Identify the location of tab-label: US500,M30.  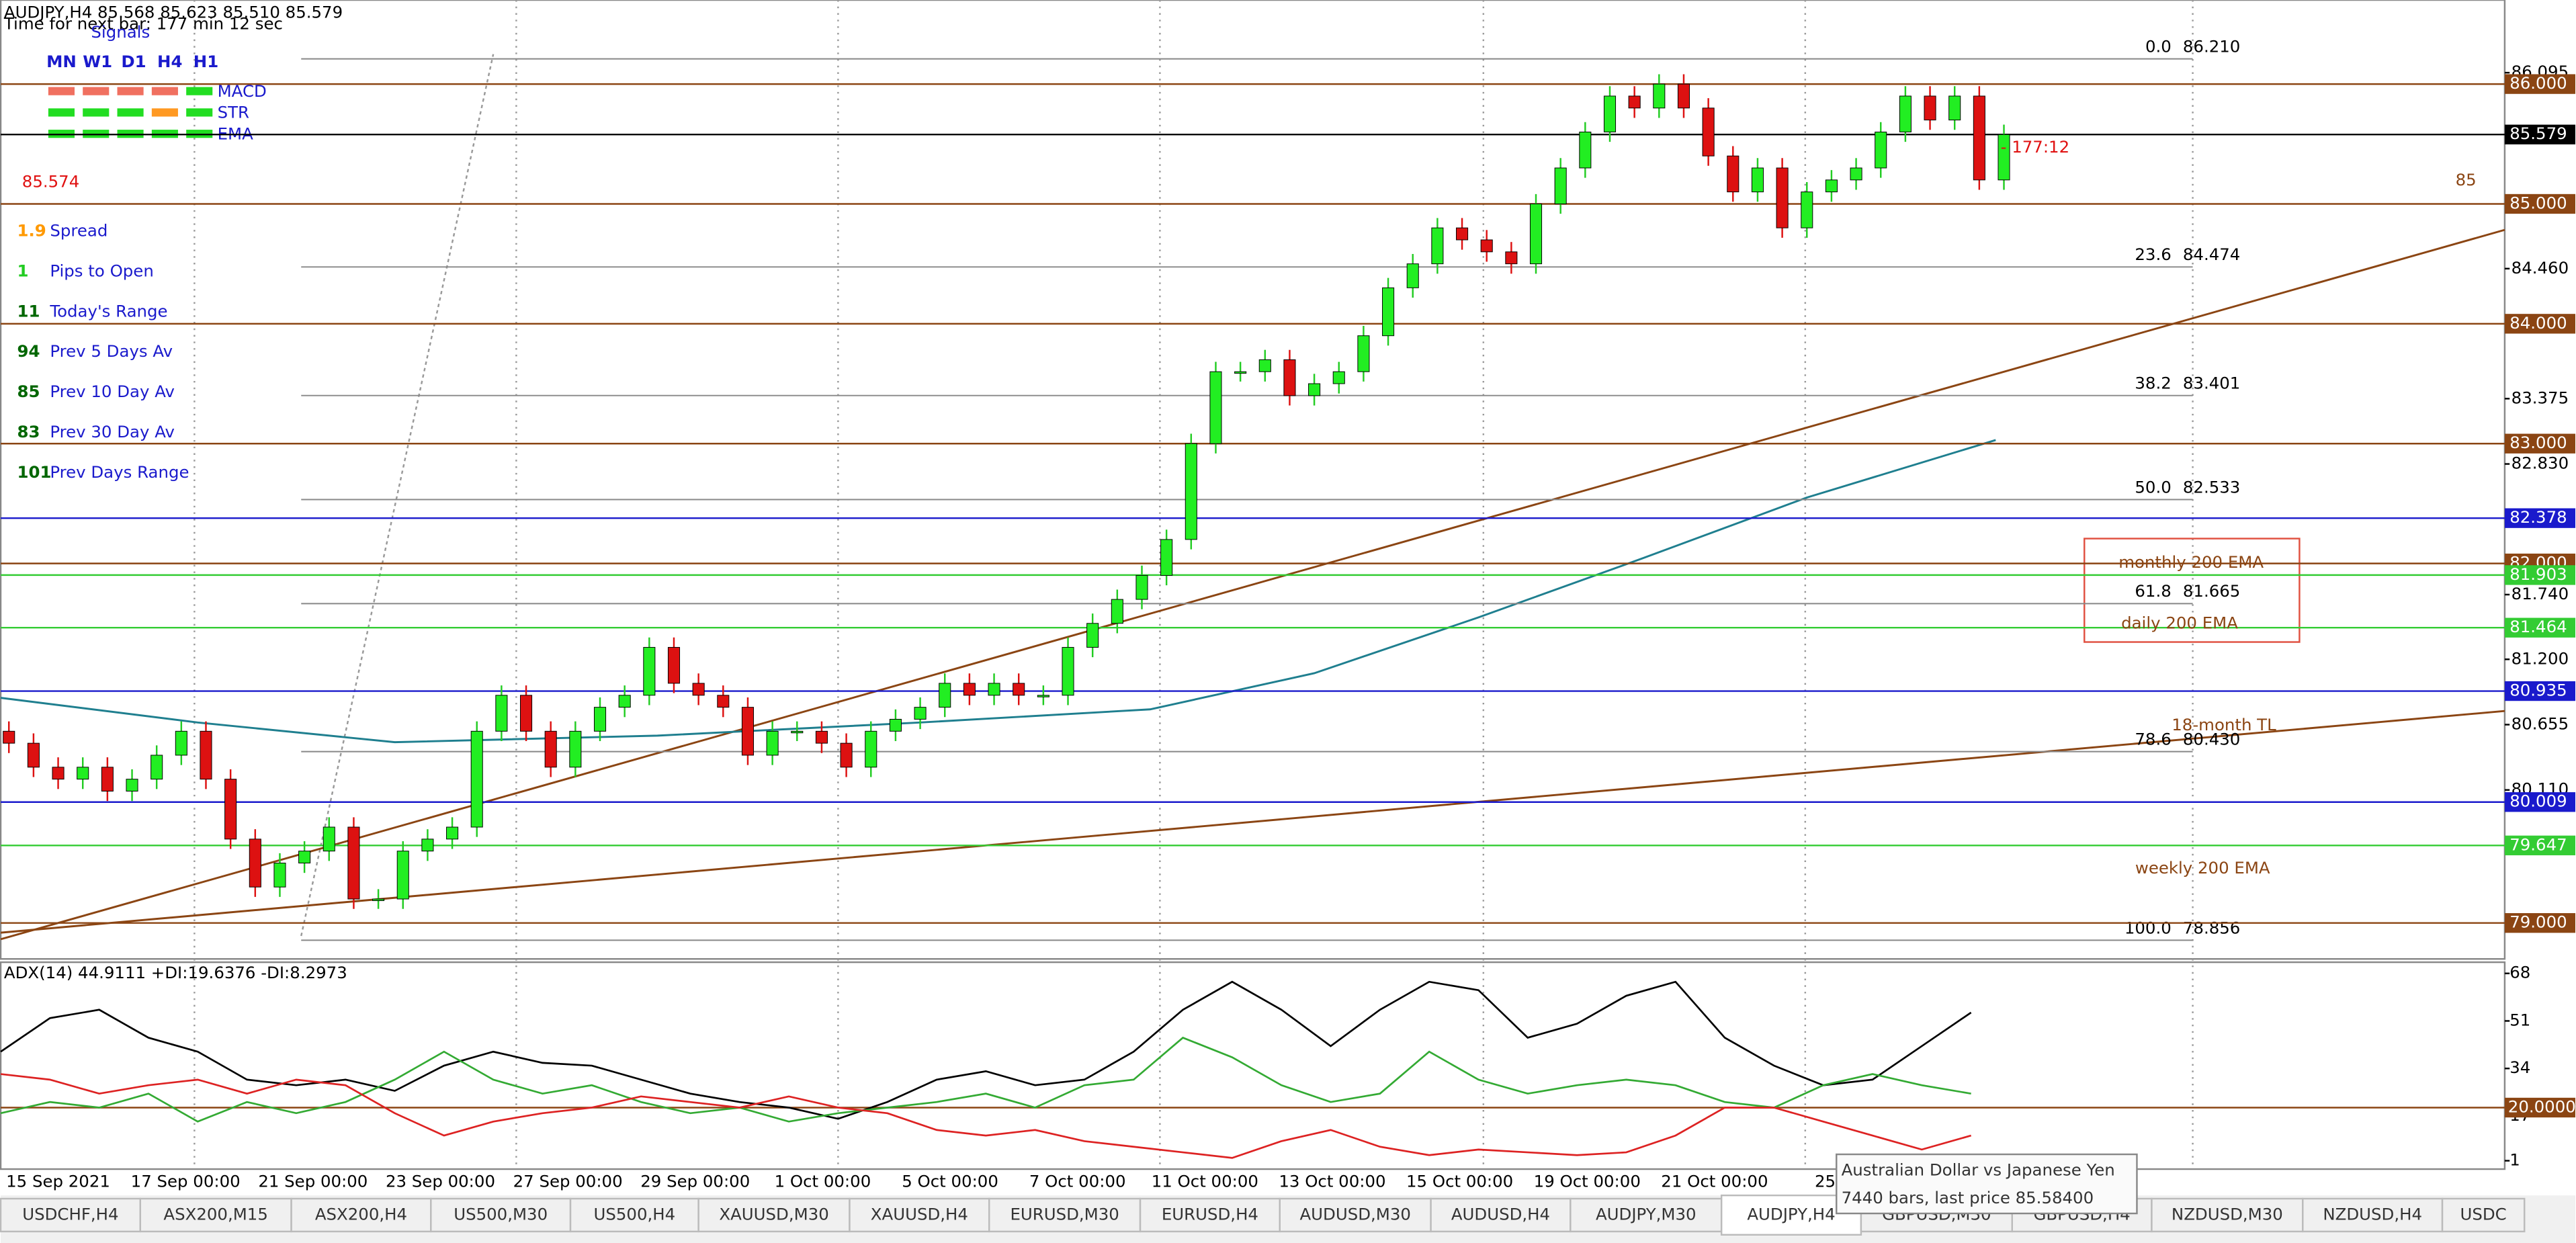
(501, 1214).